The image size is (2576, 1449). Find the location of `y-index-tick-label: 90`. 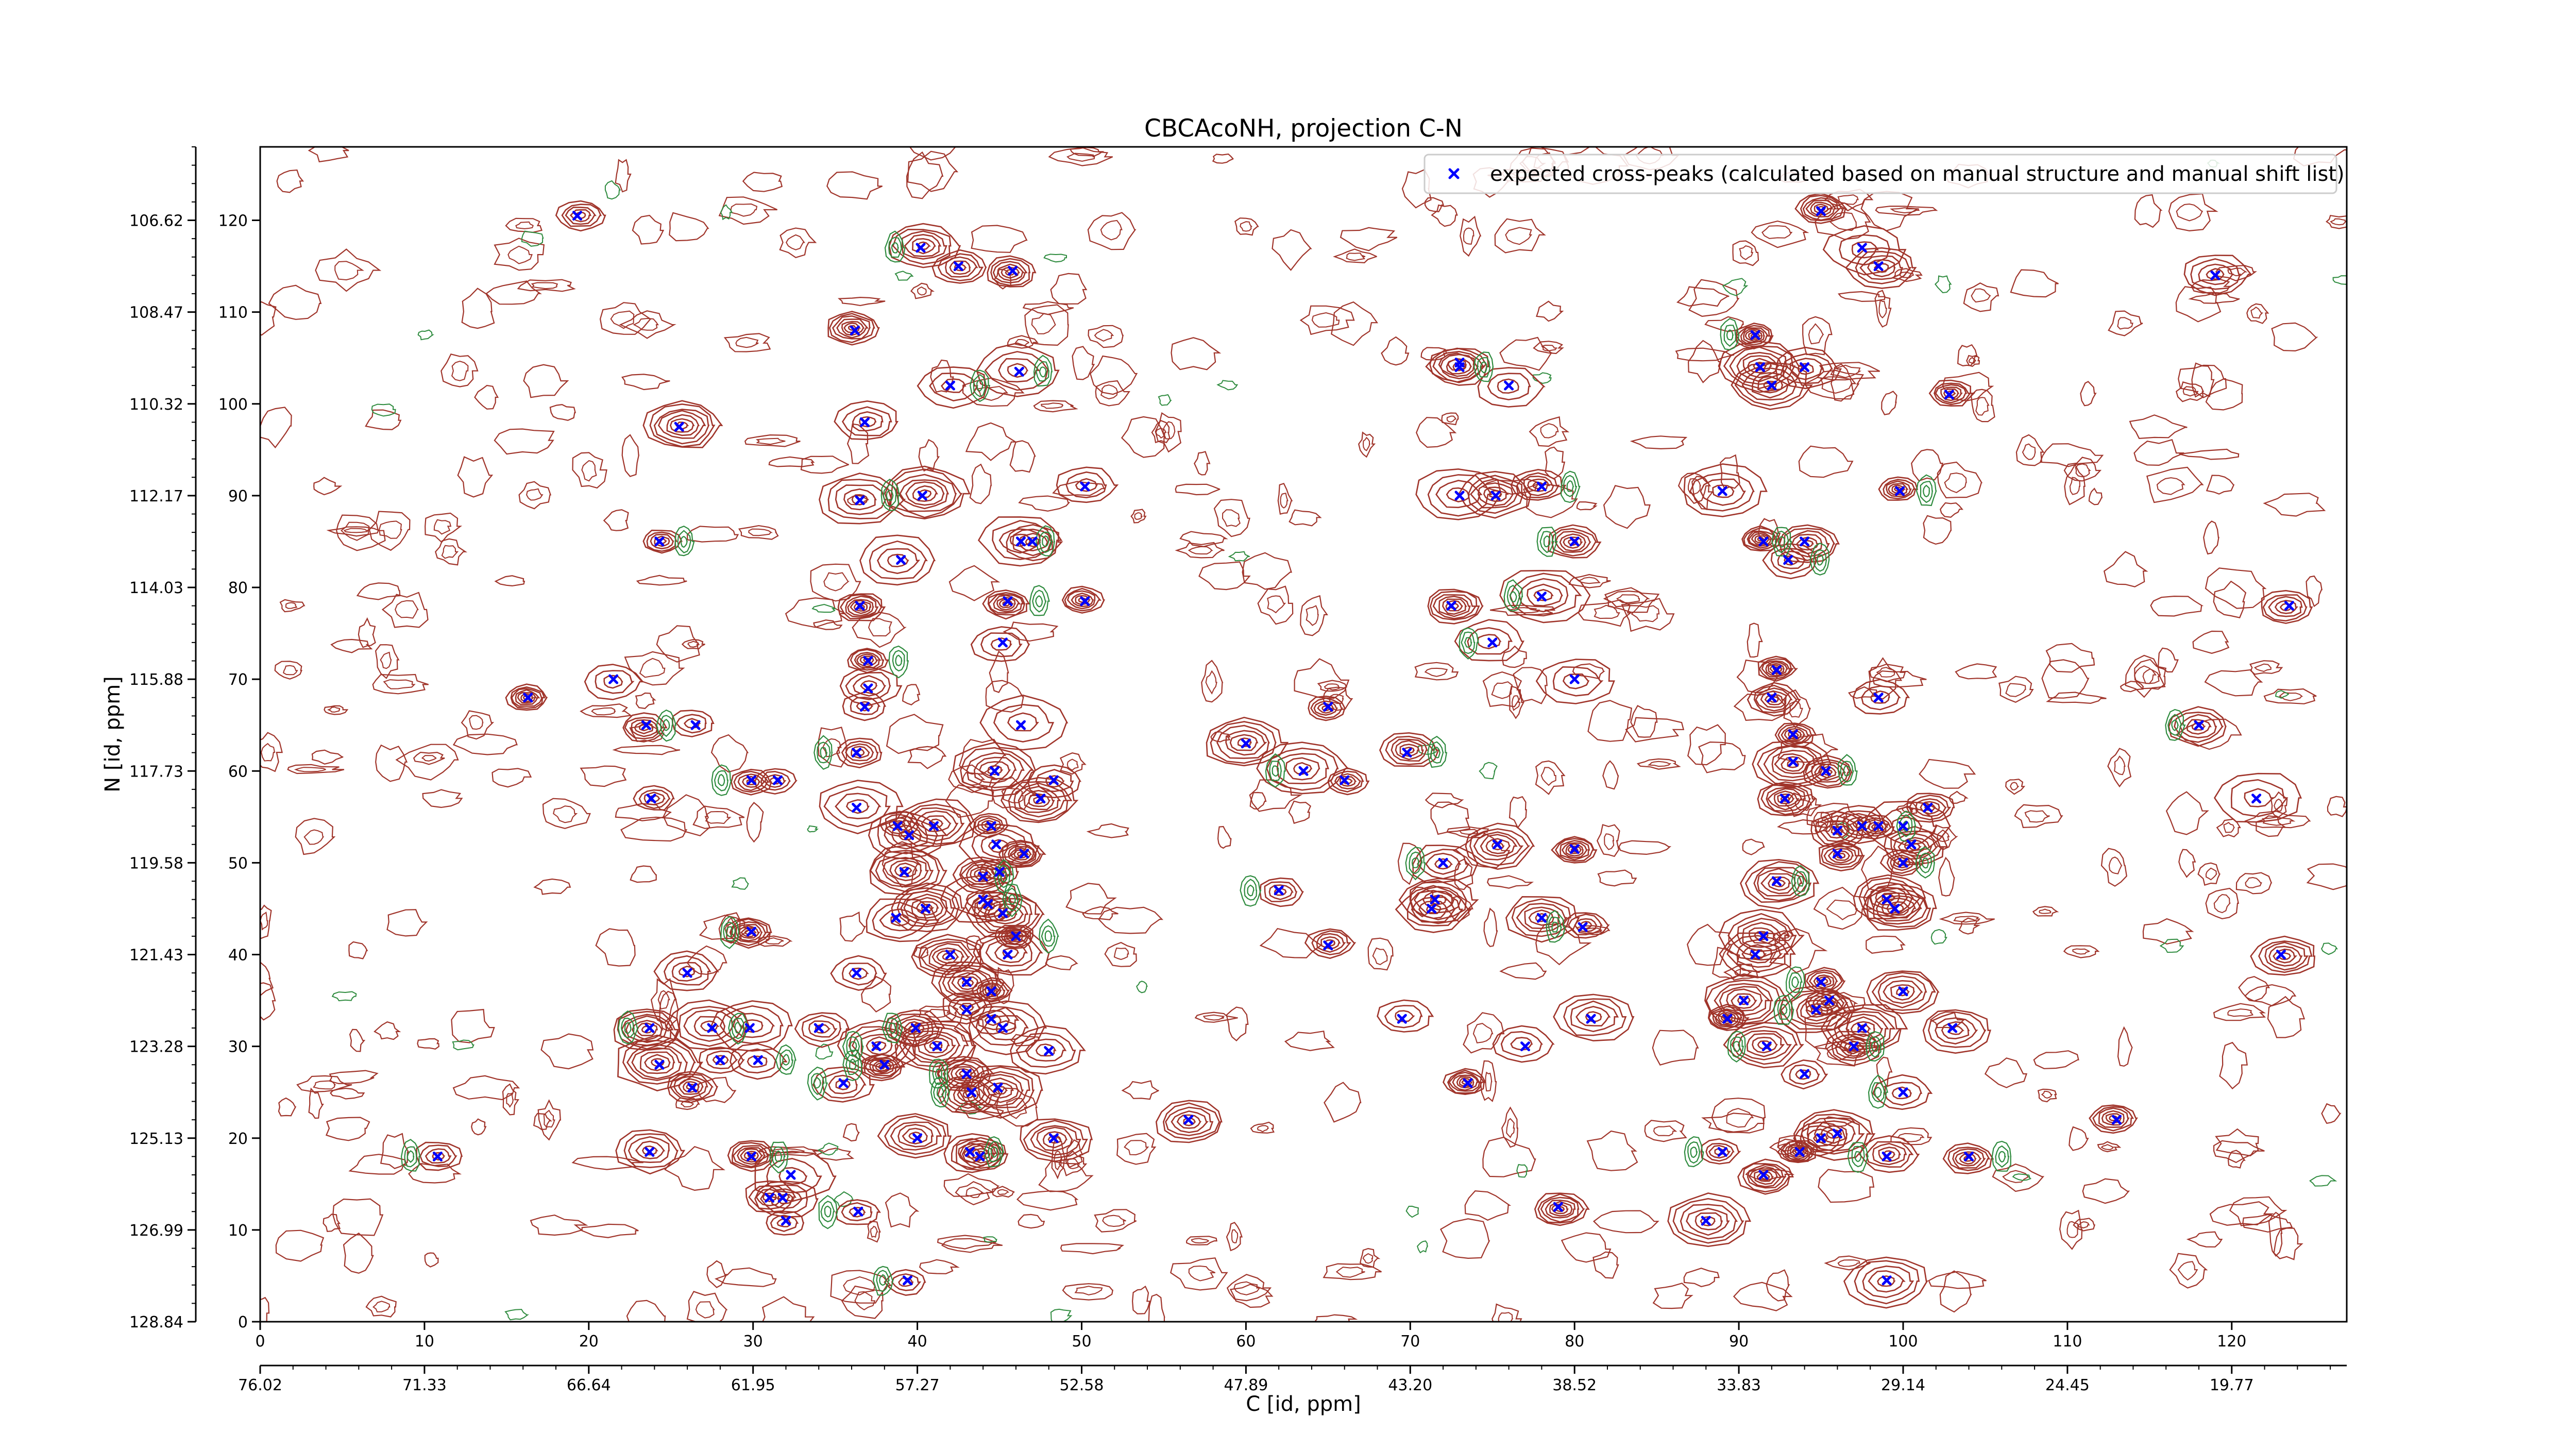

y-index-tick-label: 90 is located at coordinates (238, 496).